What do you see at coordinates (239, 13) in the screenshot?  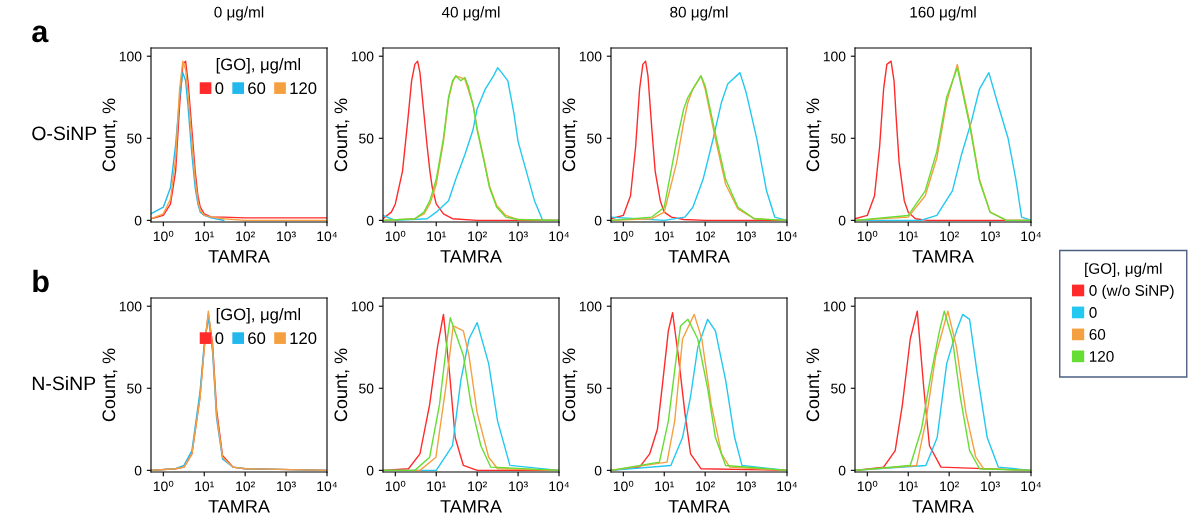 I see `chart-title: 0 μg/ml` at bounding box center [239, 13].